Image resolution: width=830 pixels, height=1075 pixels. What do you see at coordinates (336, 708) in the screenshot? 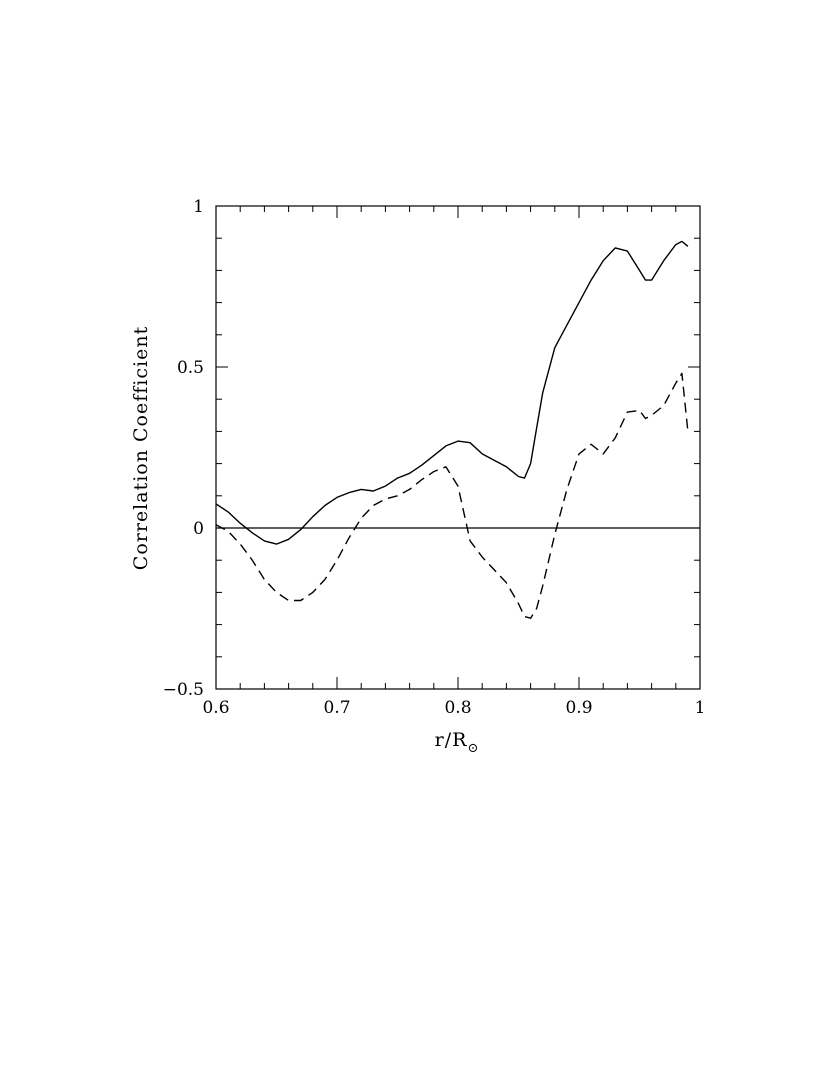
I see `x-tick-label: 0.7` at bounding box center [336, 708].